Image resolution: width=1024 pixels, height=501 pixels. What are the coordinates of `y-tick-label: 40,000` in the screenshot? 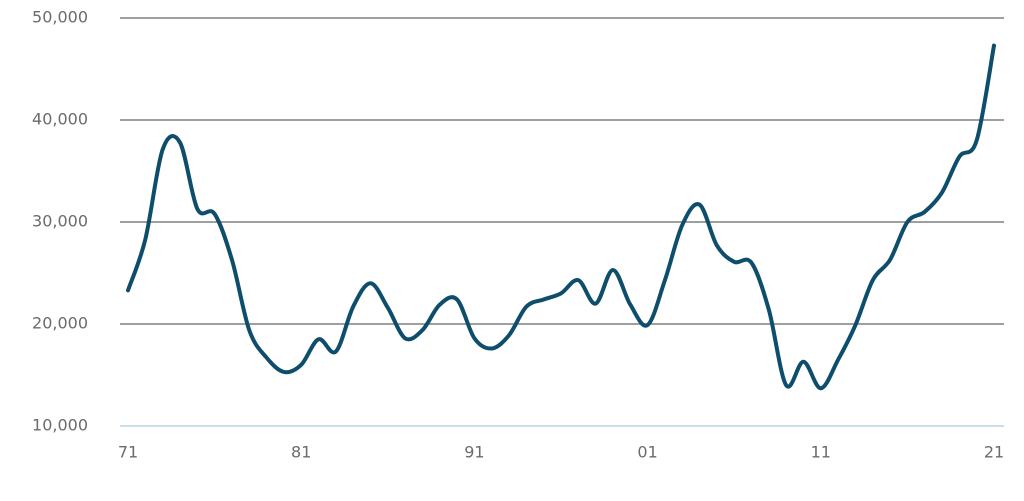 It's located at (60, 119).